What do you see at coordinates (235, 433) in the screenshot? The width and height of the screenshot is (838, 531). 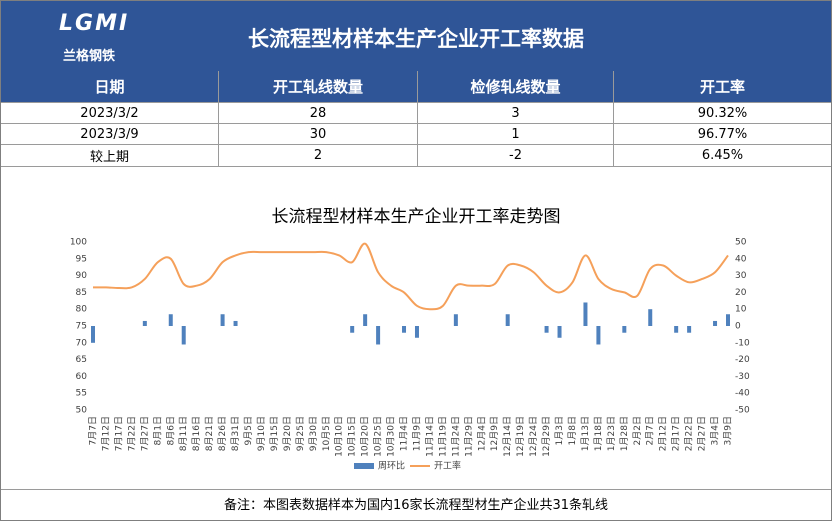 I see `x-tick-label: 8月31日` at bounding box center [235, 433].